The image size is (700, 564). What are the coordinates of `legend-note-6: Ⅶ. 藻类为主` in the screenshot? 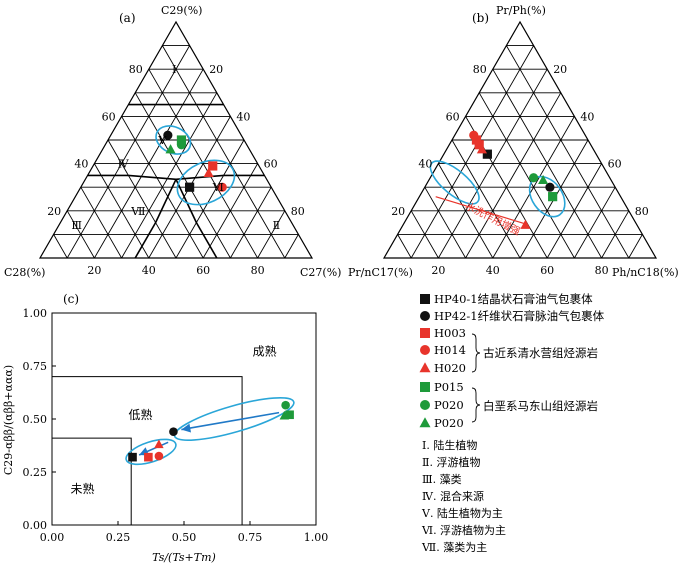 It's located at (454, 547).